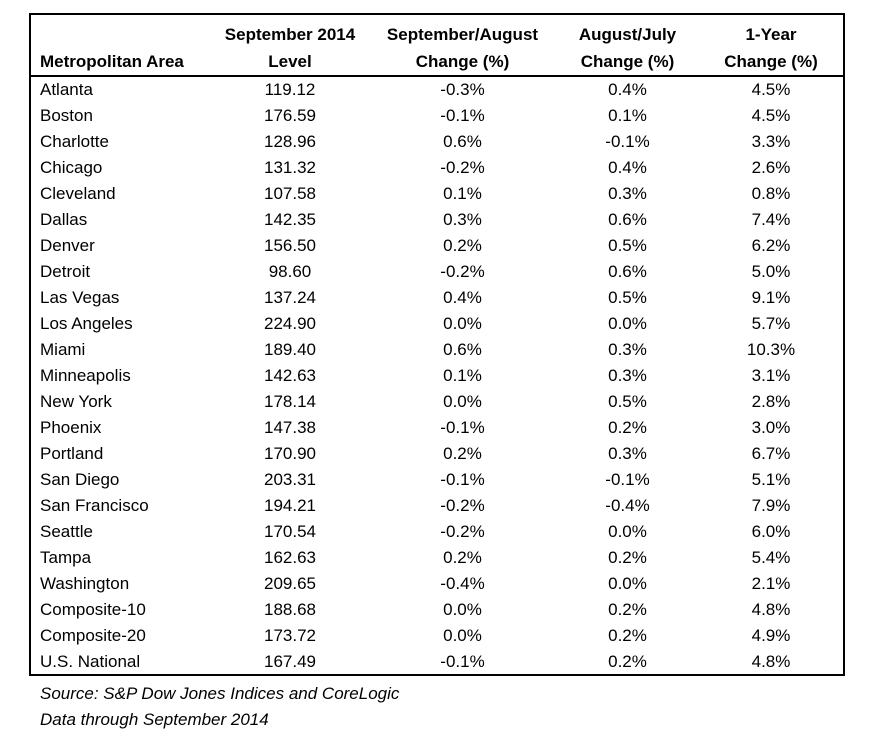 The width and height of the screenshot is (891, 735). Describe the element at coordinates (437, 116) in the screenshot. I see `table-row: Boston 176.59 -0.1% 0.1% 4.5%` at that location.